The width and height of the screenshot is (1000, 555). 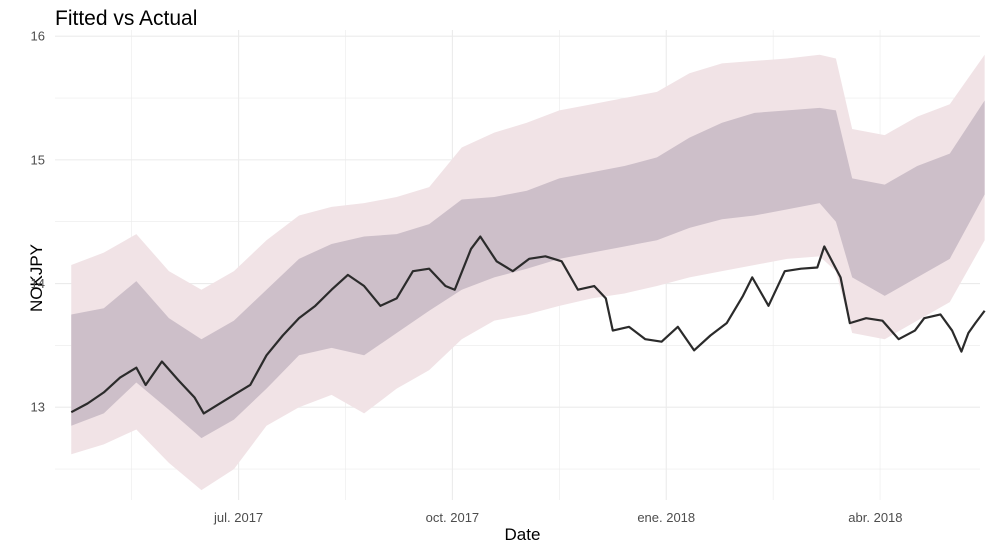 What do you see at coordinates (38, 222) in the screenshot?
I see `y-tick-labels: 13 14 15 16` at bounding box center [38, 222].